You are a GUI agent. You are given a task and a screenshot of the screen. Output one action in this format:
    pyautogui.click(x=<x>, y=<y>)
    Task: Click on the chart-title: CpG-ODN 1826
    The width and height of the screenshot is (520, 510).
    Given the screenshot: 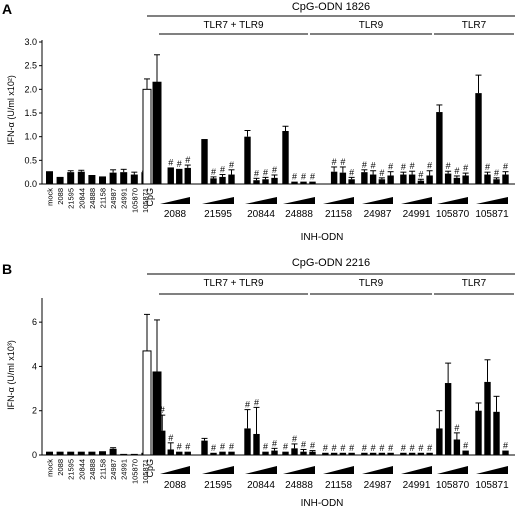 What is the action you would take?
    pyautogui.click(x=331, y=7)
    